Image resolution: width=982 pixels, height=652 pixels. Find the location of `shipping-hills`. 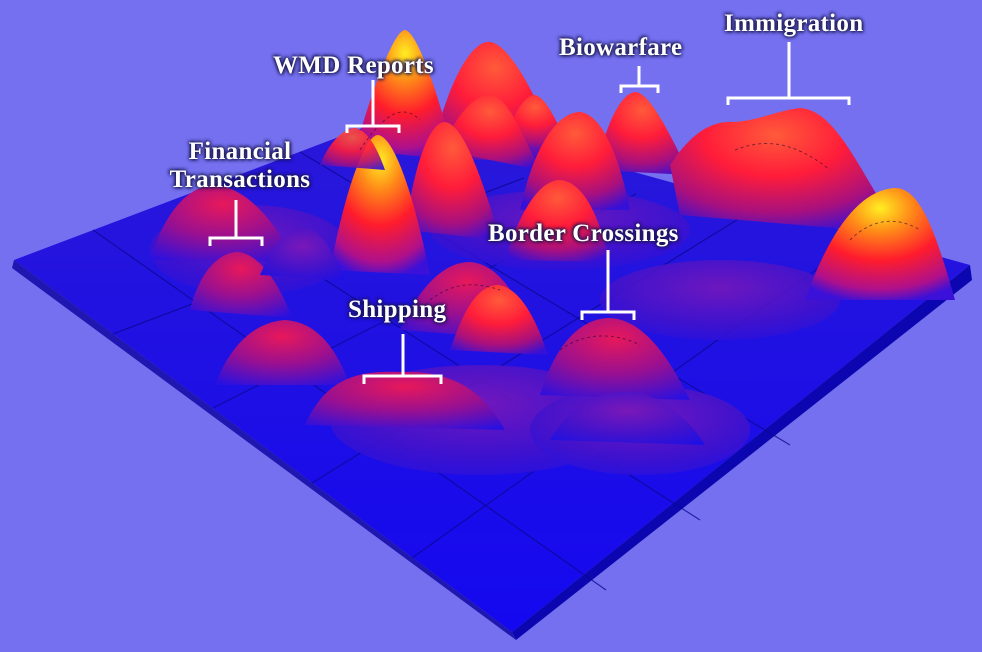

shipping-hills is located at coordinates (381, 346).